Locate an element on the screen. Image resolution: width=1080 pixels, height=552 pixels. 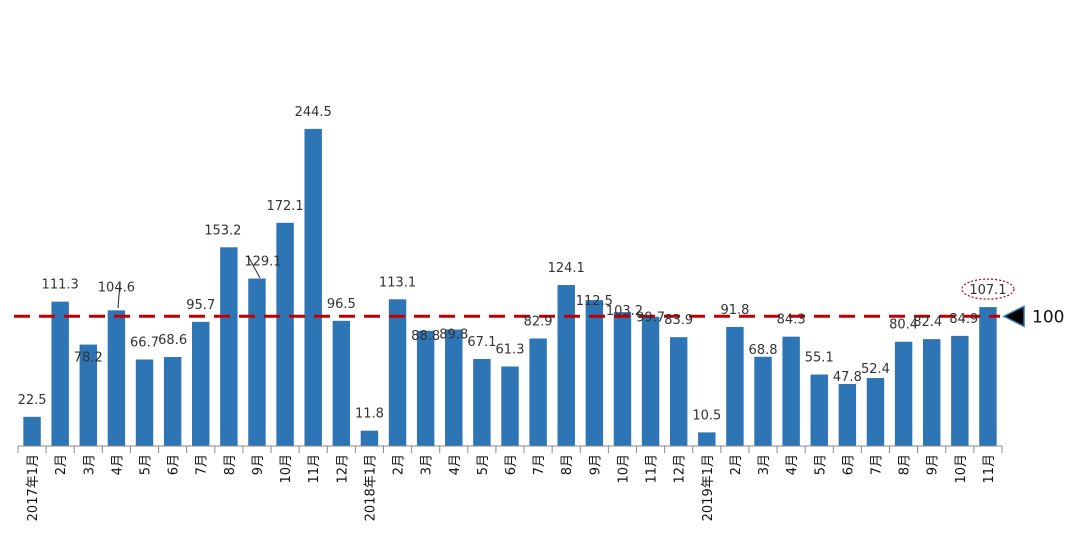
x-tick-label-22: 11月 is located at coordinates (652, 469).